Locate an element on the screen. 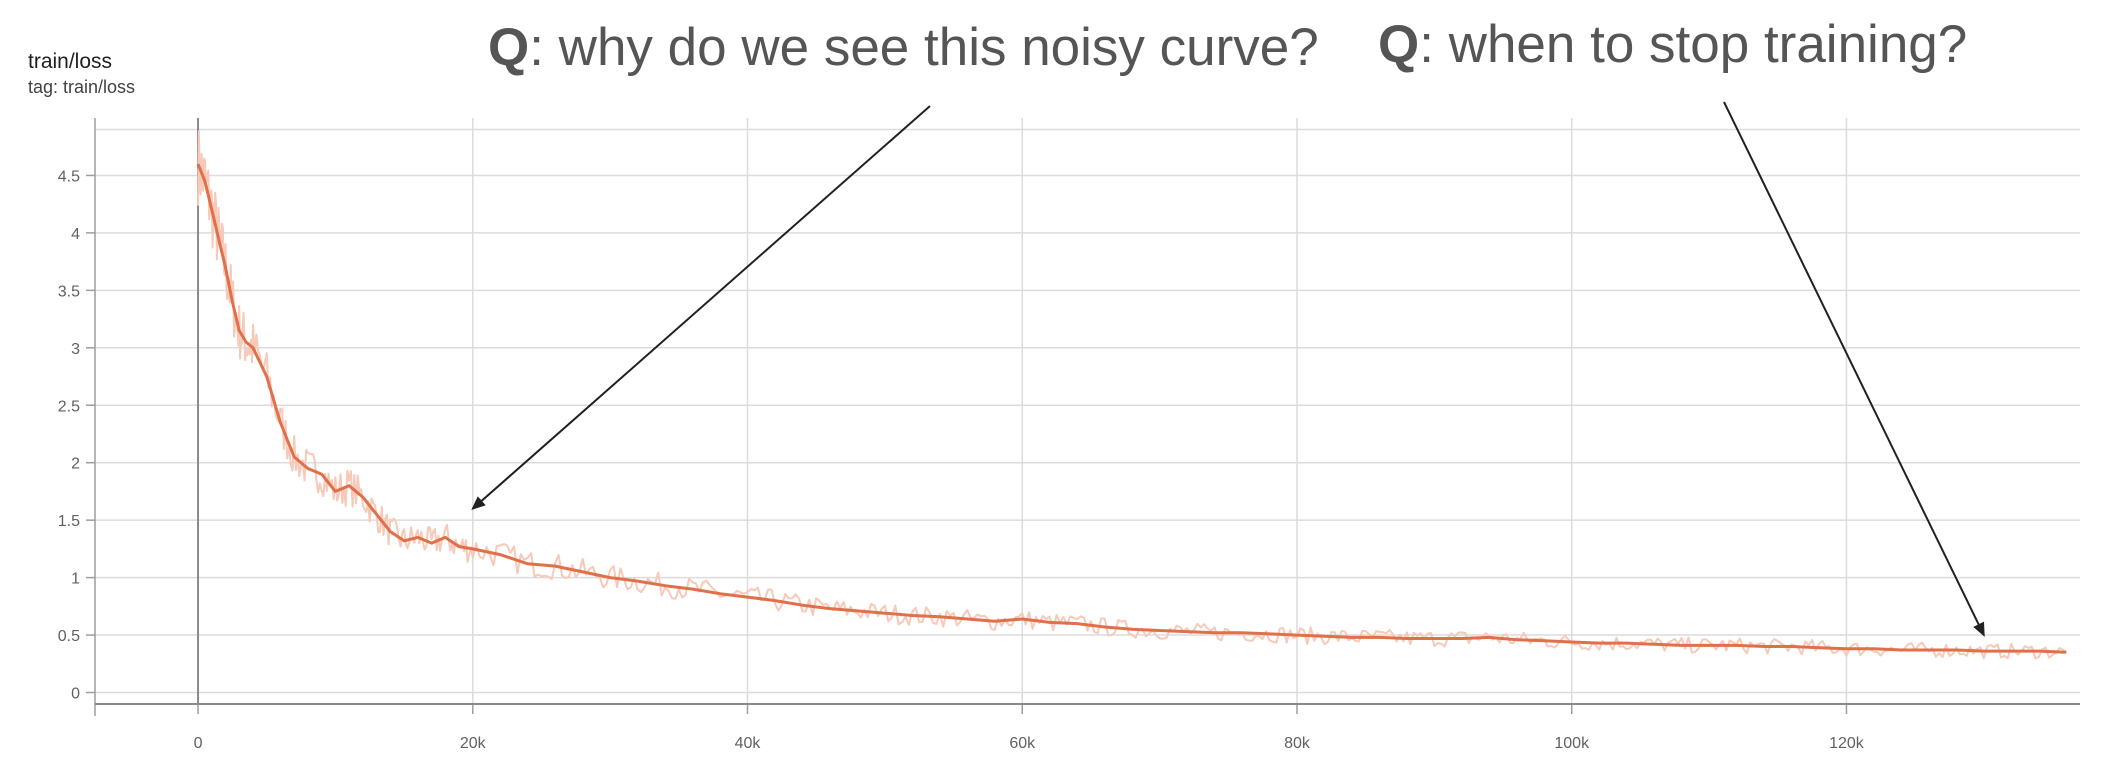 This screenshot has width=2106, height=770. y-tick-label: 2 is located at coordinates (75, 464).